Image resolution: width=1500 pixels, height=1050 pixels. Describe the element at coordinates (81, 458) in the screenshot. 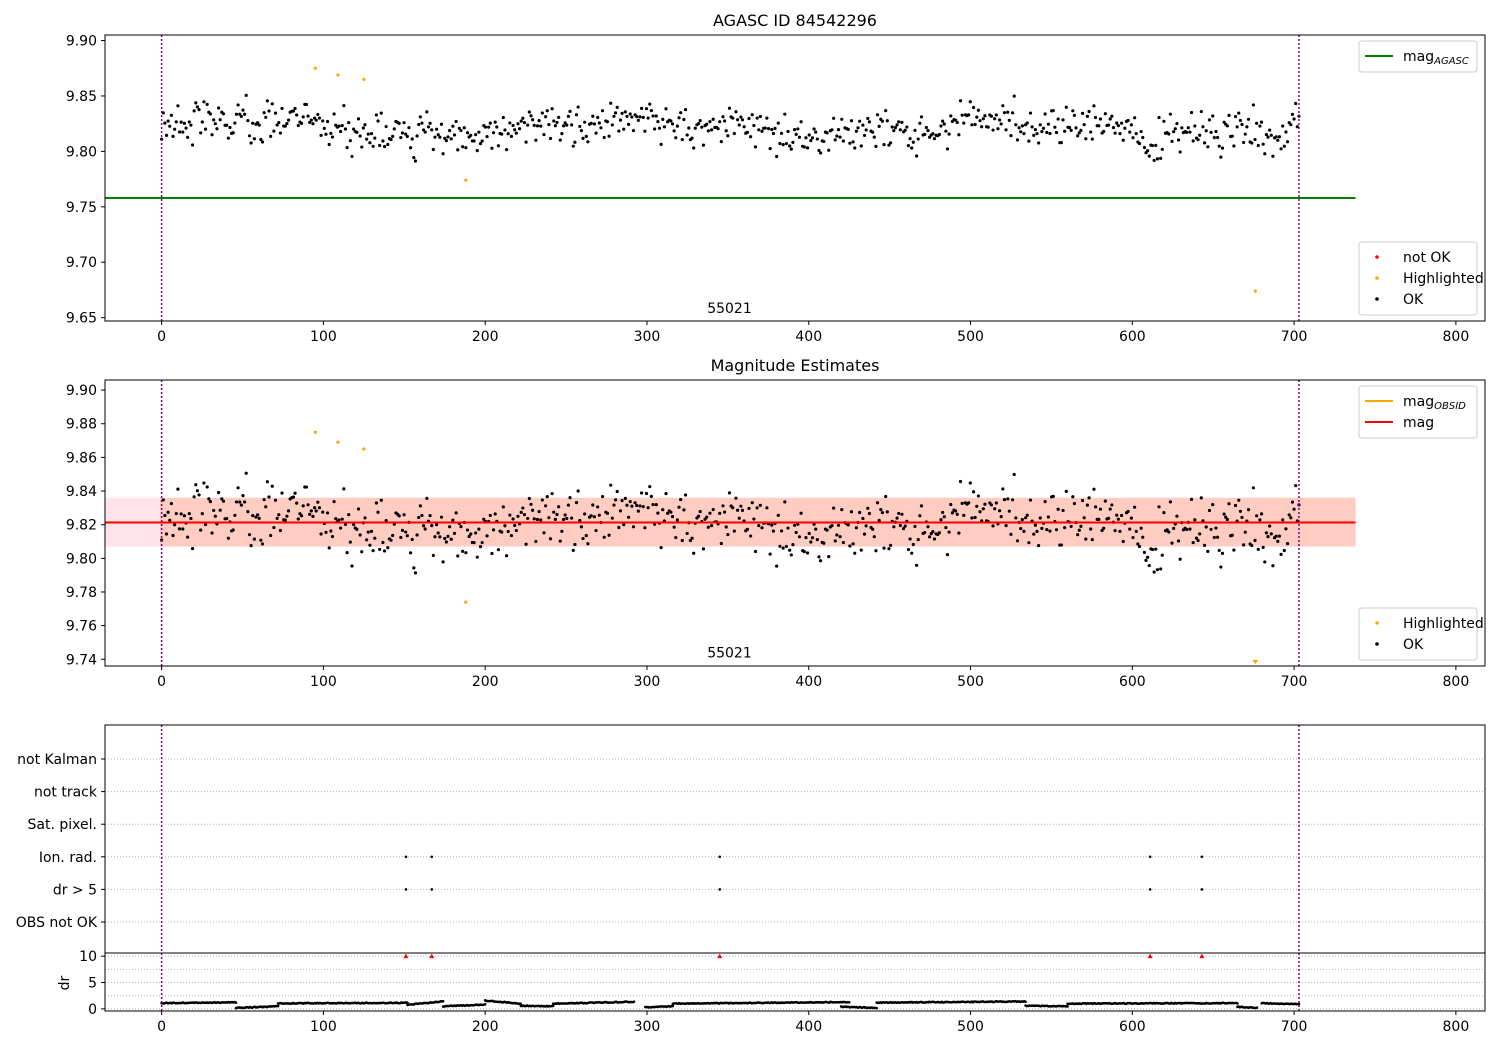

I see `y-tick-label: 9.86` at that location.